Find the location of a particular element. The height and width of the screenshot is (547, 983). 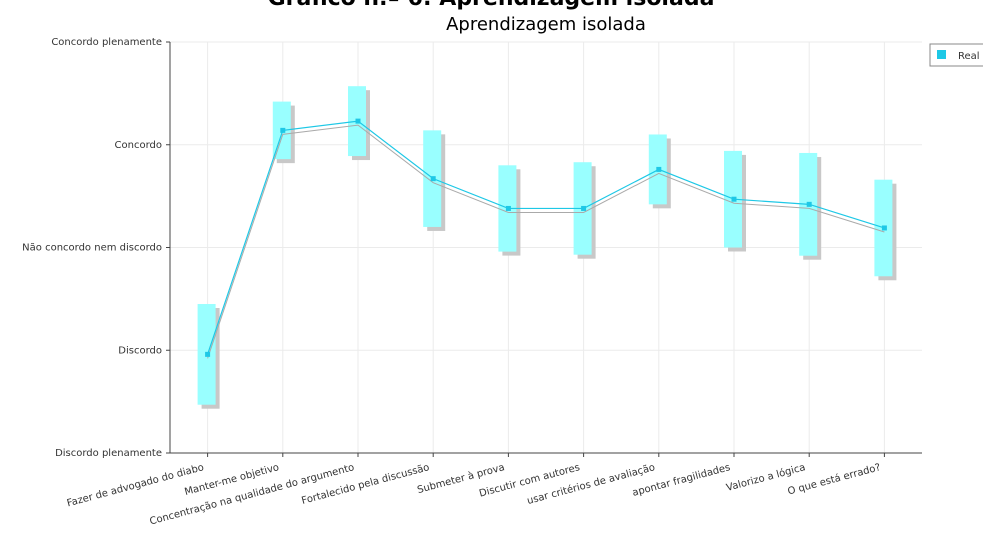

y-tick-label: Discordo plenamente is located at coordinates (108, 453).